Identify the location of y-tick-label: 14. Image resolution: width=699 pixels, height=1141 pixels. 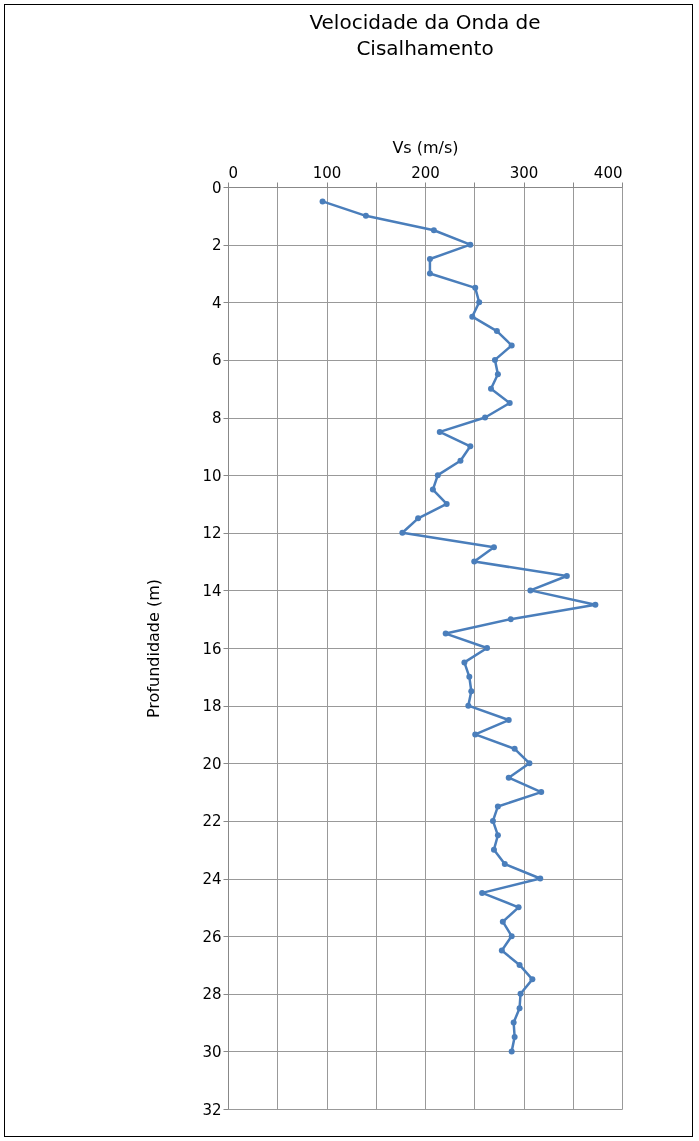
(212, 590).